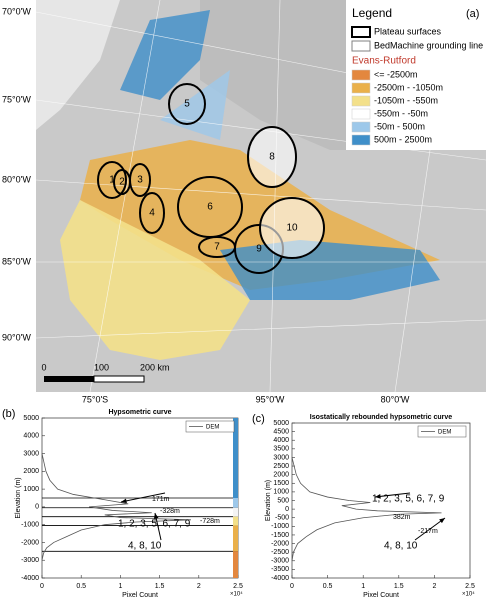  I want to click on legend-subtitle: Evans-Rutford, so click(384, 61).